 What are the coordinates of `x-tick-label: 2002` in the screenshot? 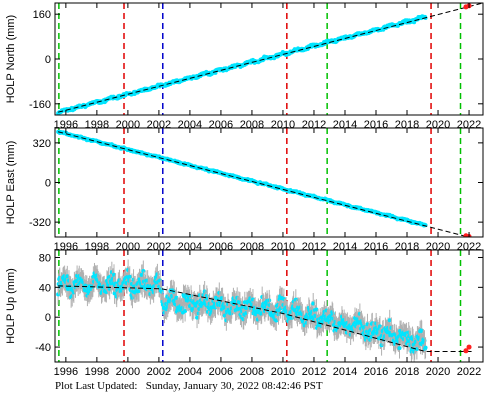 It's located at (159, 372).